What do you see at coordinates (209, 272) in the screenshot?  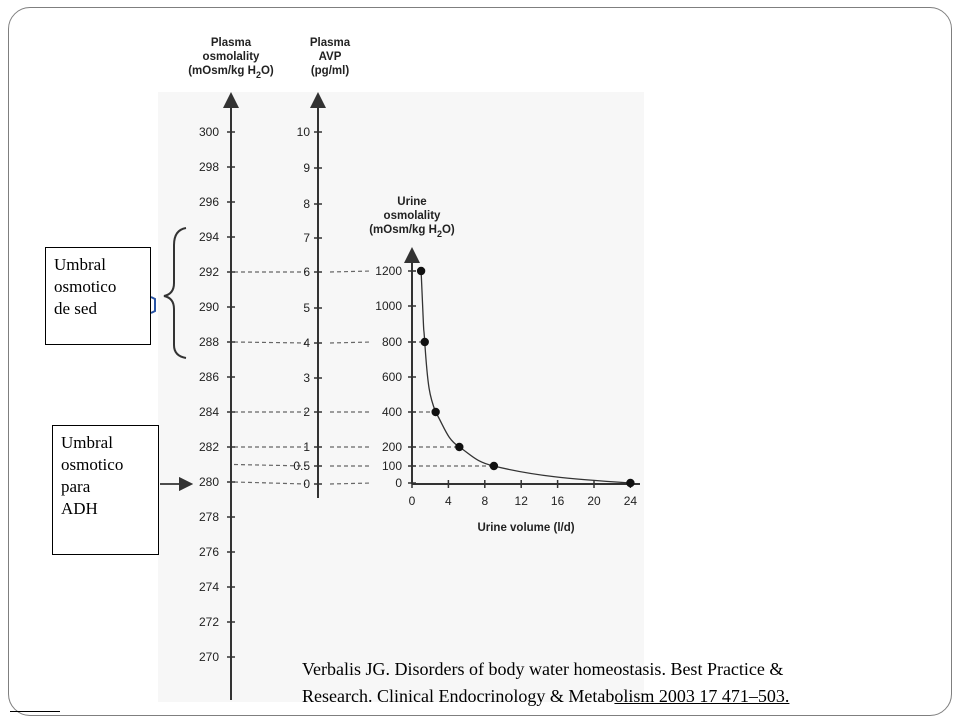 I see `osmolality-tick-label: 292` at bounding box center [209, 272].